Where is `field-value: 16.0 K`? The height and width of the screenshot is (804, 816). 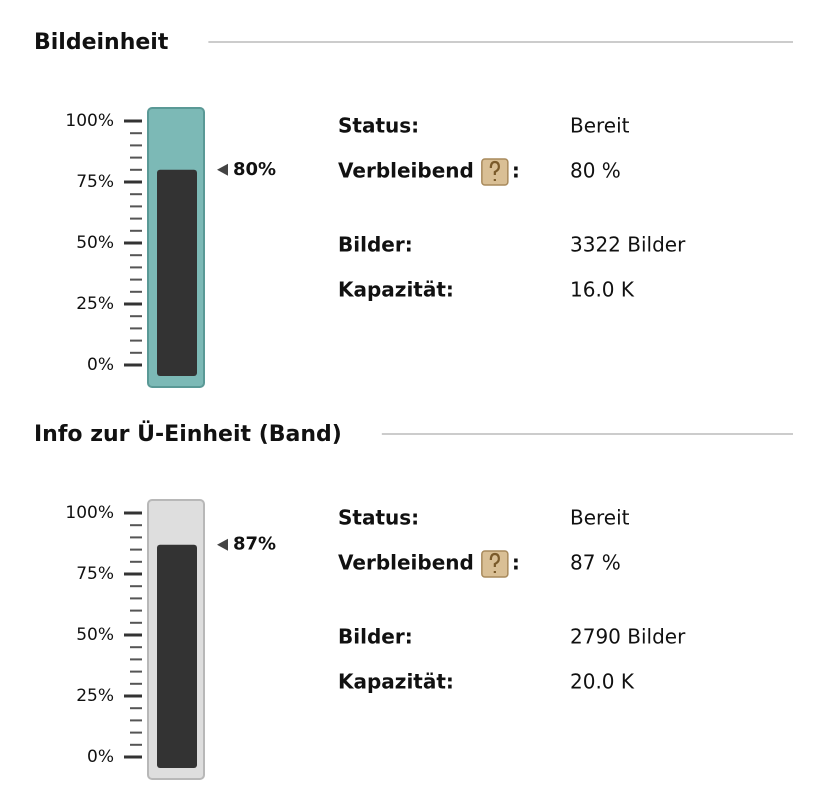
field-value: 16.0 K is located at coordinates (602, 290).